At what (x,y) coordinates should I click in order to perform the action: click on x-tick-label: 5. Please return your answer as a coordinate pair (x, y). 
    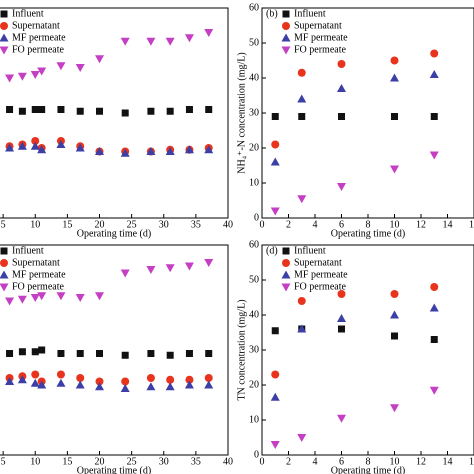
    Looking at the image, I should click on (3, 224).